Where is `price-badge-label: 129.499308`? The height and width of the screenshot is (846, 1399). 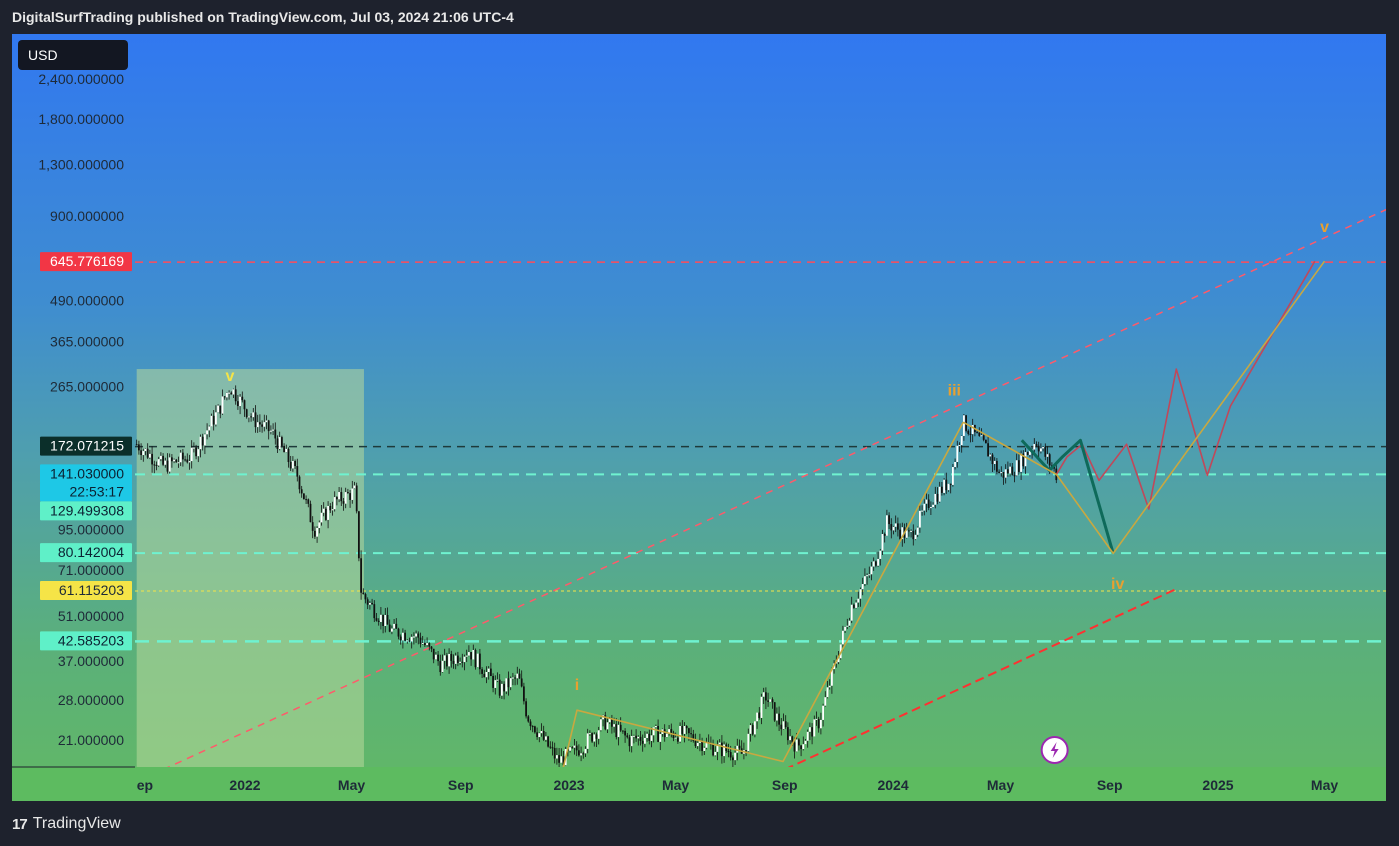
price-badge-label: 129.499308 is located at coordinates (87, 510).